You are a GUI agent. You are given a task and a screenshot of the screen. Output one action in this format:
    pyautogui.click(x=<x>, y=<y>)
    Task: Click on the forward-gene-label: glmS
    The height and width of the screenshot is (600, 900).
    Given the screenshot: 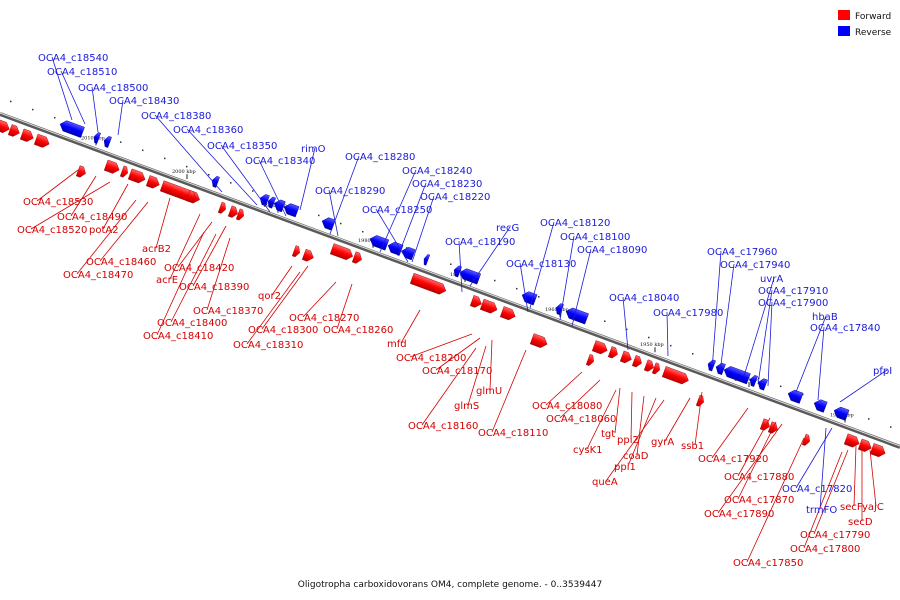 What is the action you would take?
    pyautogui.click(x=466, y=406)
    